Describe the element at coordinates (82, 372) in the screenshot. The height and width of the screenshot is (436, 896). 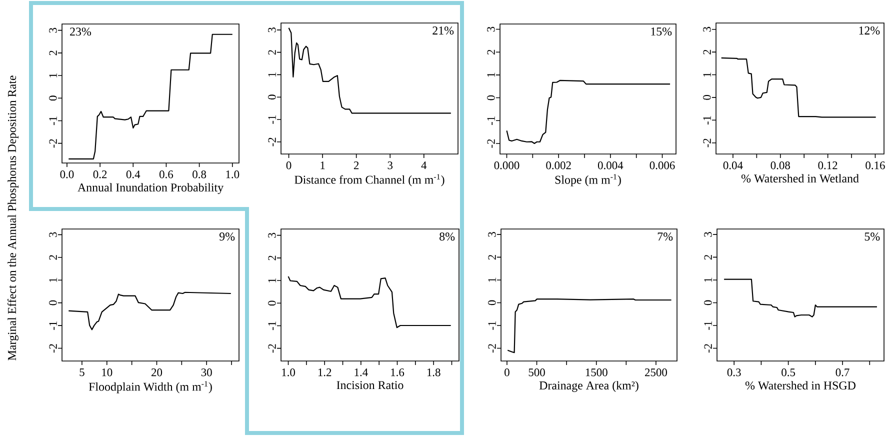
I see `x-tick-label: 5` at that location.